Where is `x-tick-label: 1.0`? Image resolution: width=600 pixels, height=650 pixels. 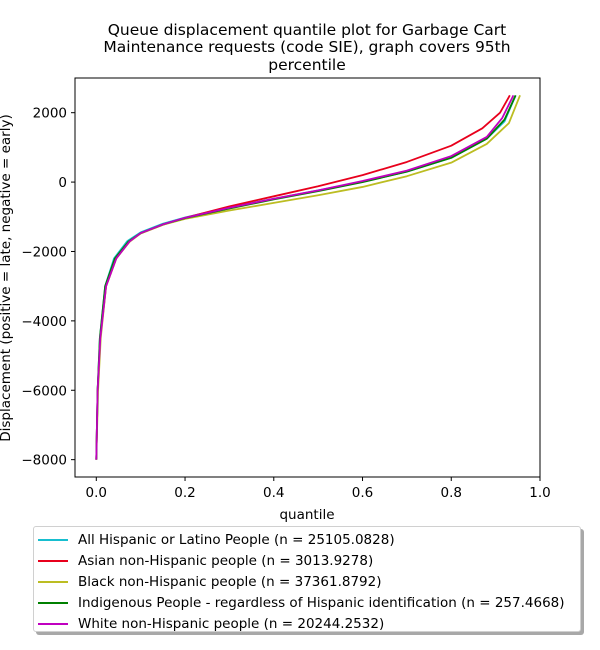
x-tick-label: 1.0 is located at coordinates (539, 493).